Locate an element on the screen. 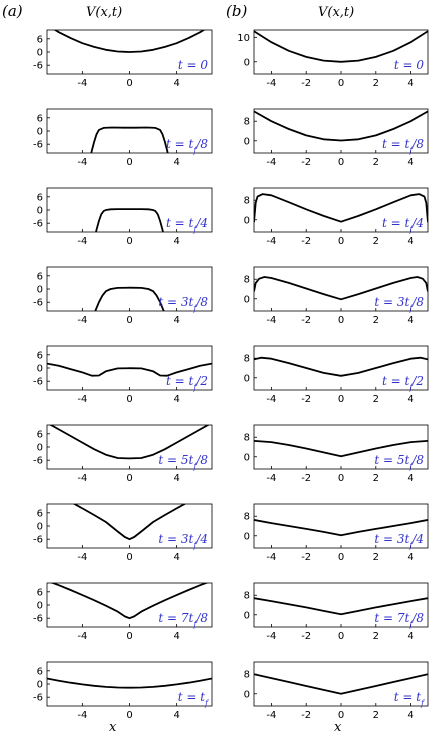  y-tick-label-b-8-0: 8 is located at coordinates (247, 675).